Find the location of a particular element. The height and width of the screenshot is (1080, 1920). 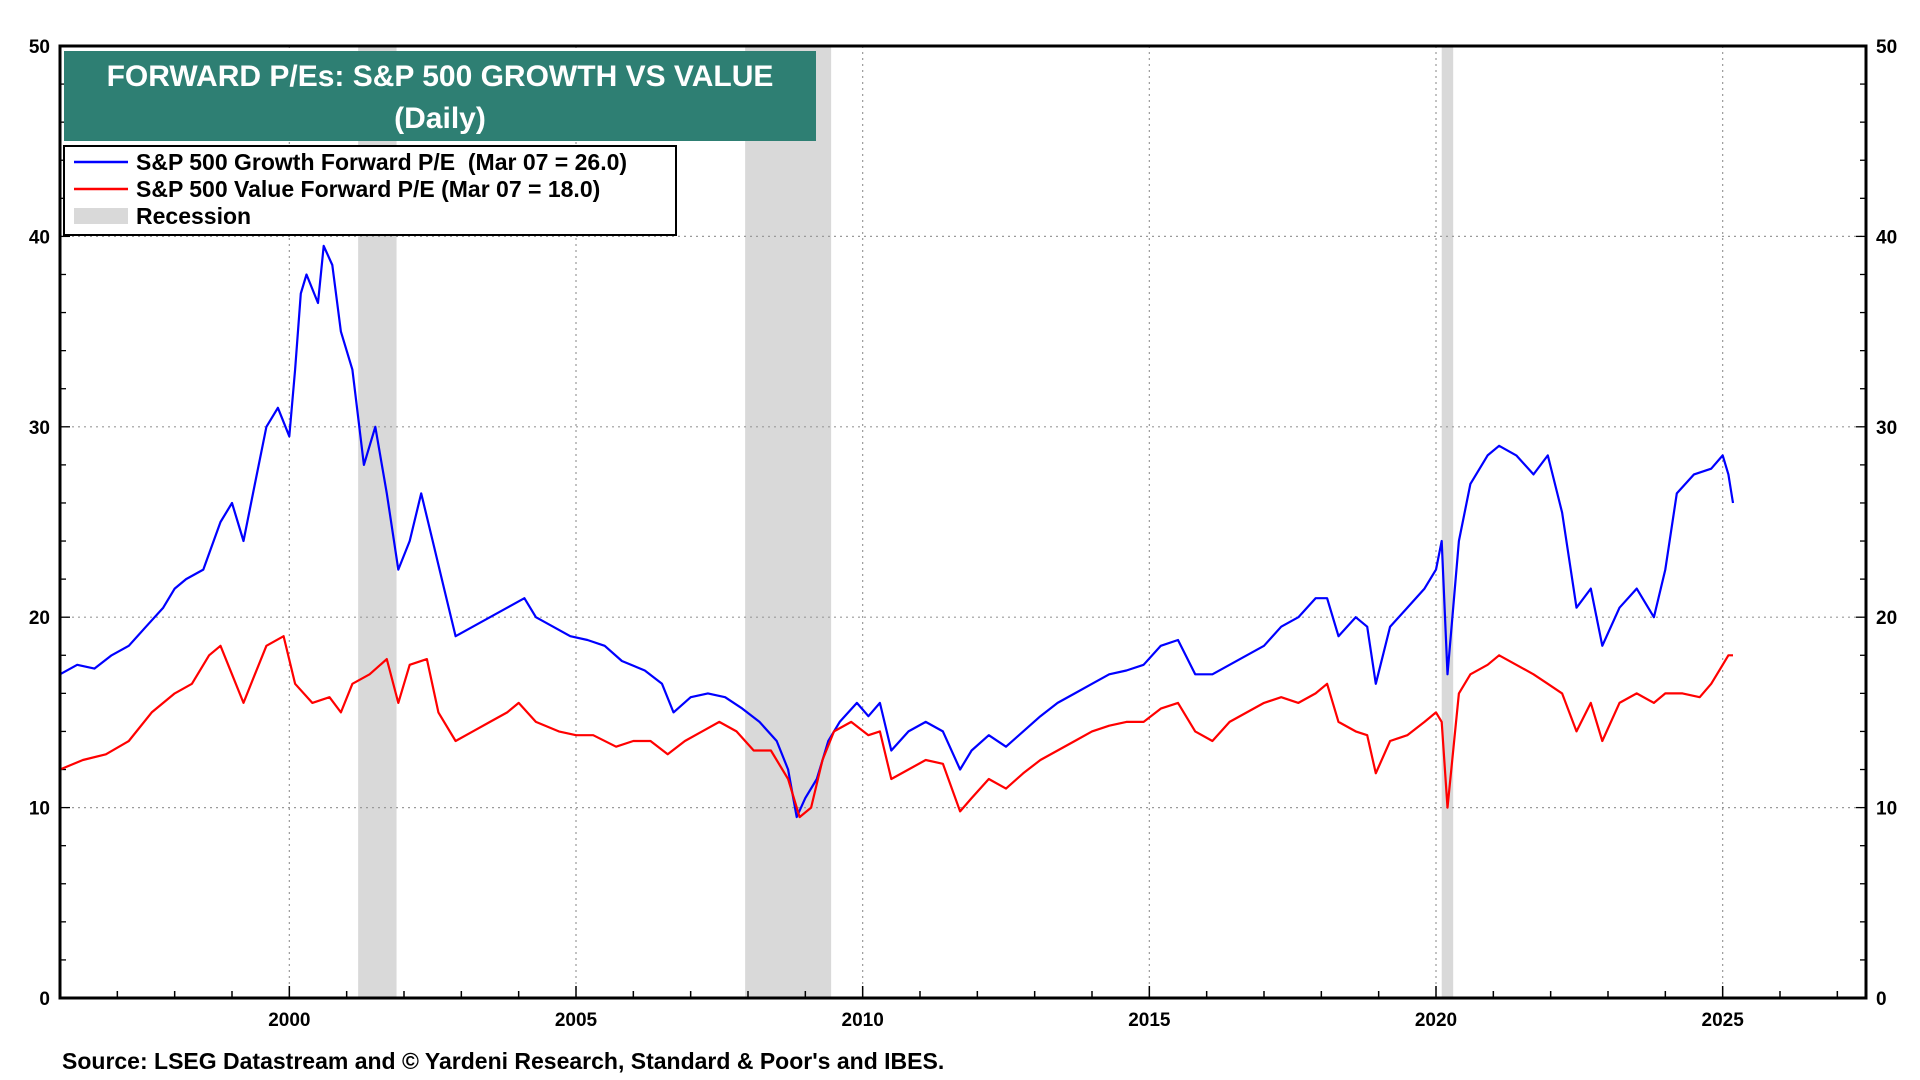

y-tick-left-20: 20 is located at coordinates (39, 618).